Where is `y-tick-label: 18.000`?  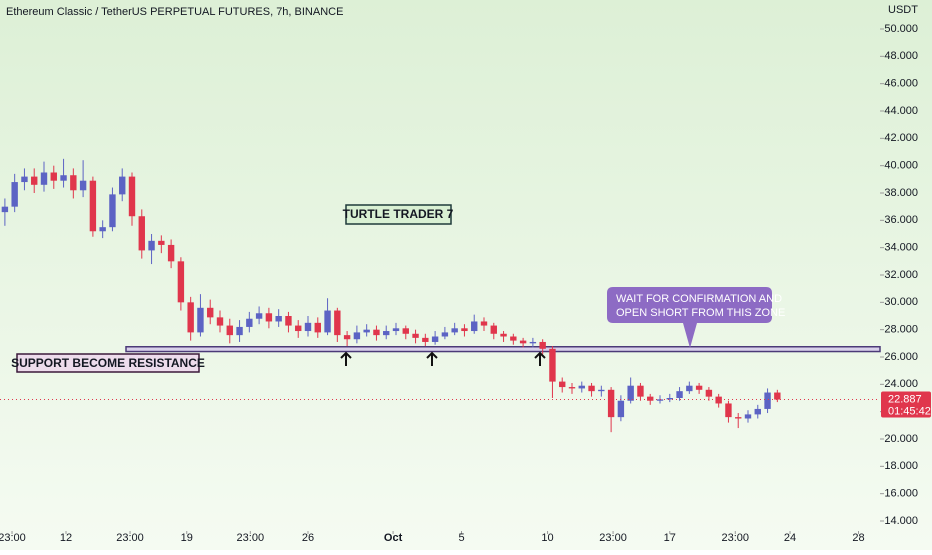 y-tick-label: 18.000 is located at coordinates (901, 466).